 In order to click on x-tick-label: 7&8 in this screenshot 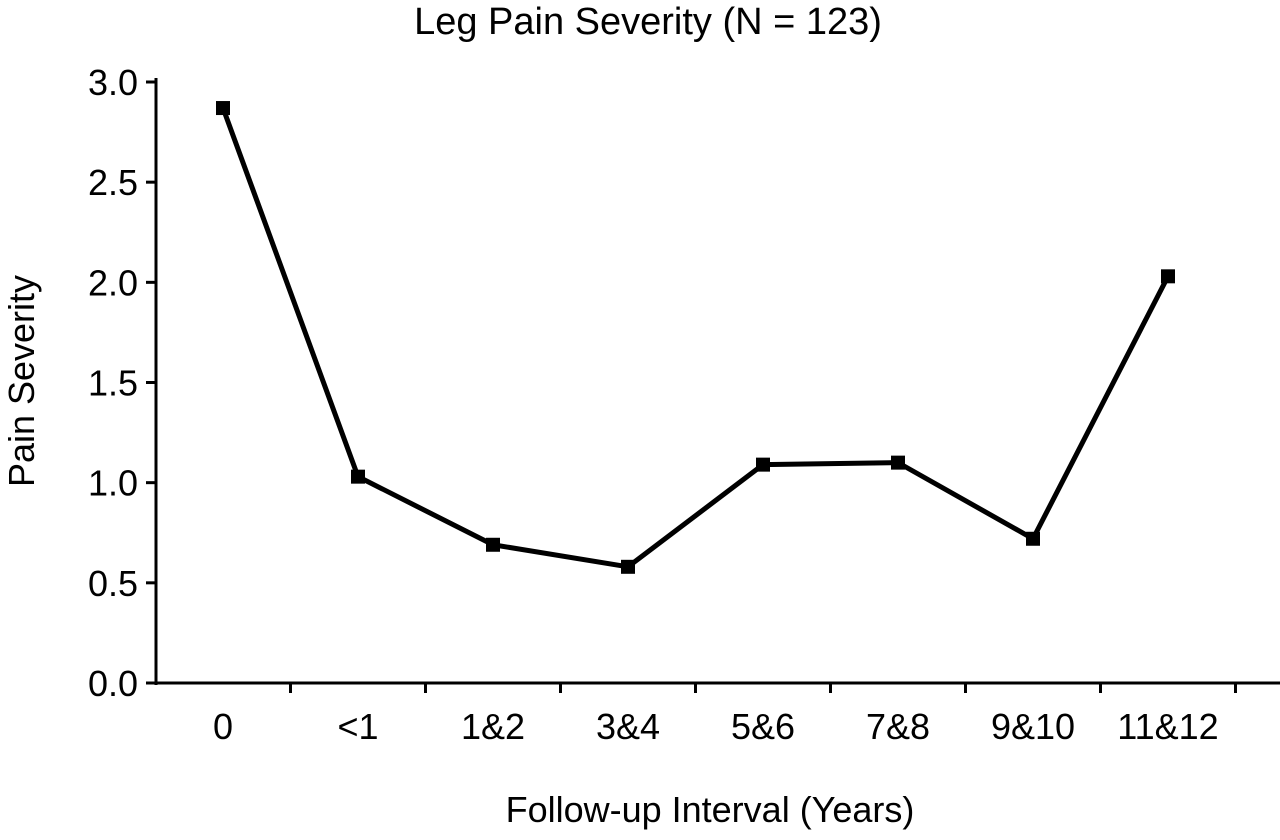, I will do `click(898, 726)`.